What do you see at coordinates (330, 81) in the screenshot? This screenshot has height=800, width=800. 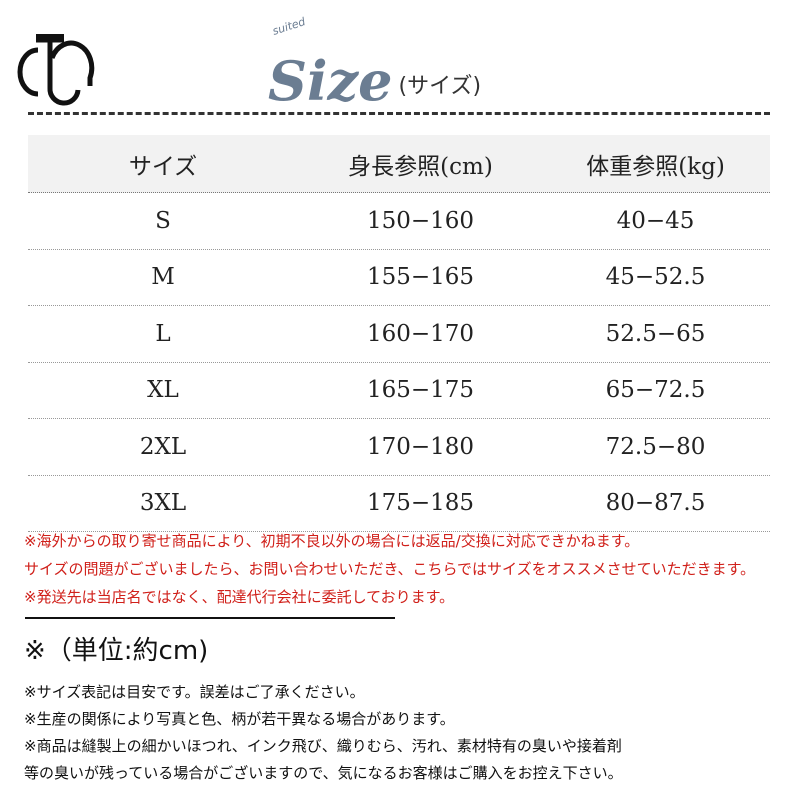 I see `title-size: Size` at bounding box center [330, 81].